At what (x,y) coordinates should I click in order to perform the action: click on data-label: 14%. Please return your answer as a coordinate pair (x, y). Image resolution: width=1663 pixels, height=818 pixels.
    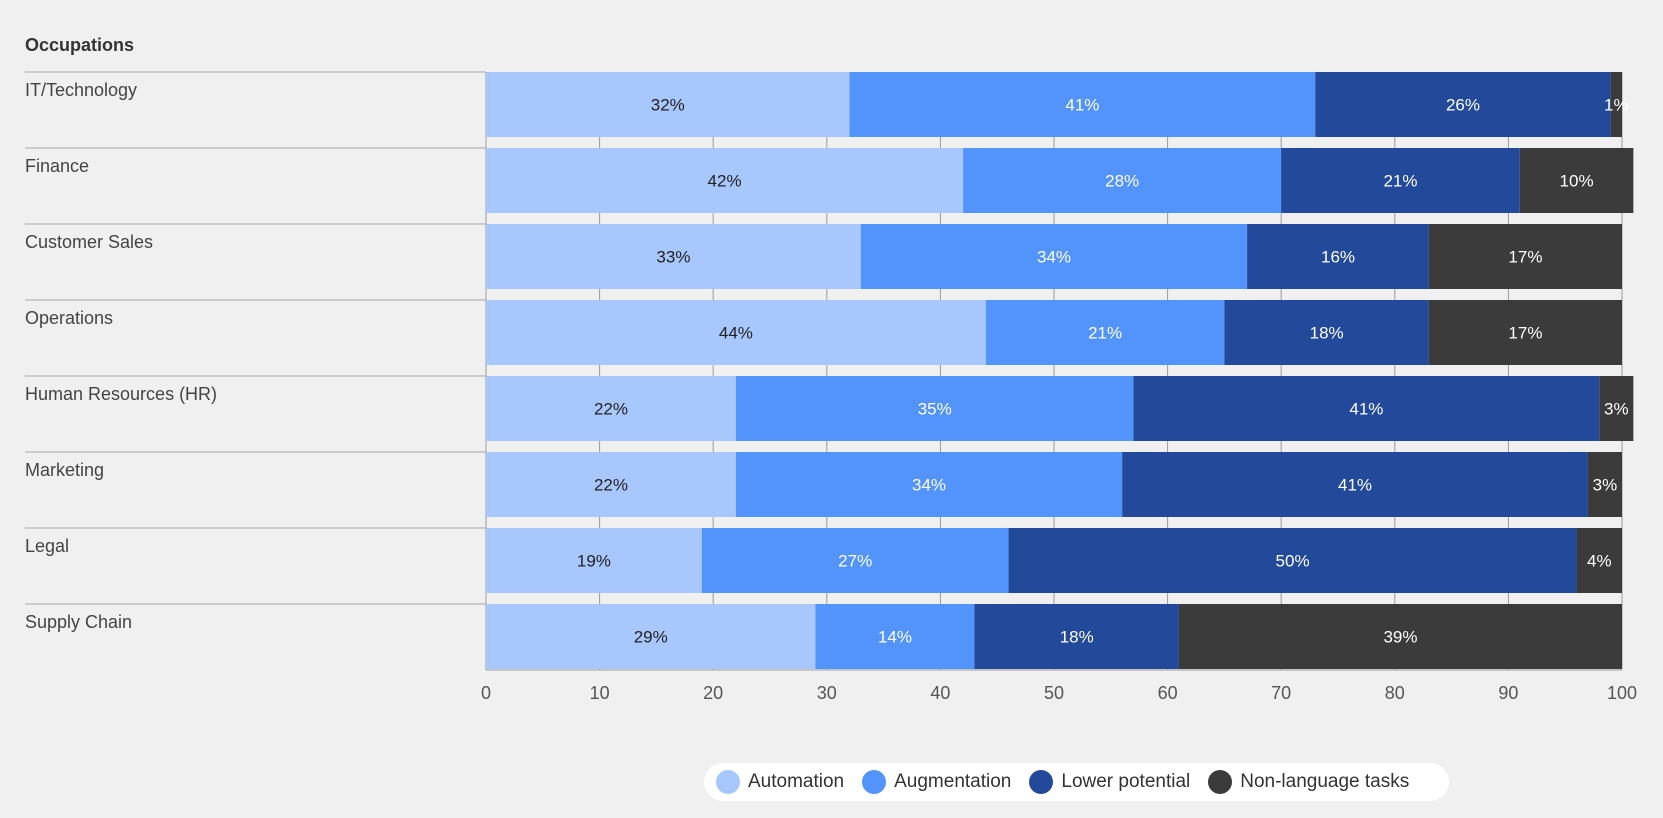
    Looking at the image, I should click on (895, 637).